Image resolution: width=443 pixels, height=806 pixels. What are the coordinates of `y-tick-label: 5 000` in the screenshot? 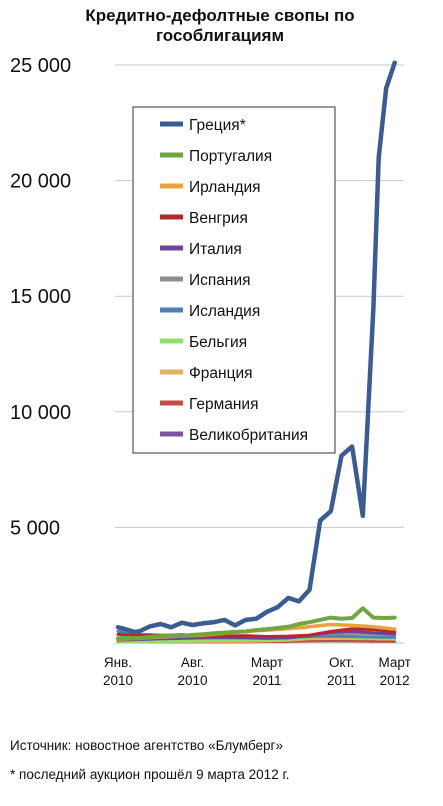 It's located at (35, 528).